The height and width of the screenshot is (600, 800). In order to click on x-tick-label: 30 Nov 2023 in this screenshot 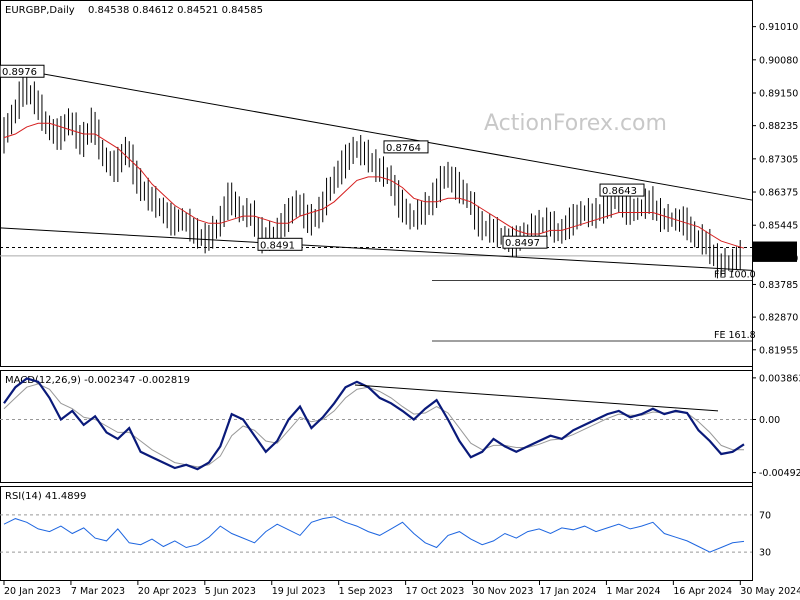, I will do `click(503, 591)`.